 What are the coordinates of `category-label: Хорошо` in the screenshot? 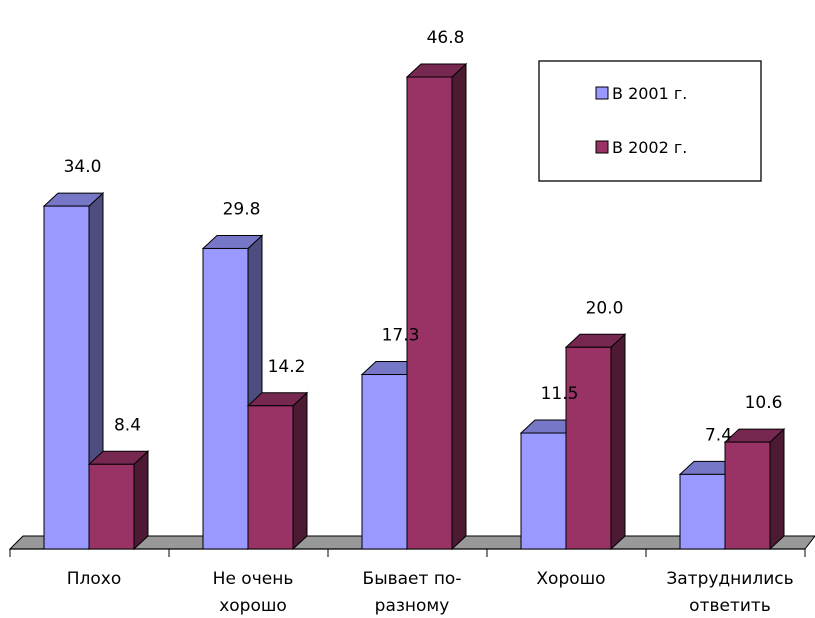 It's located at (570, 579).